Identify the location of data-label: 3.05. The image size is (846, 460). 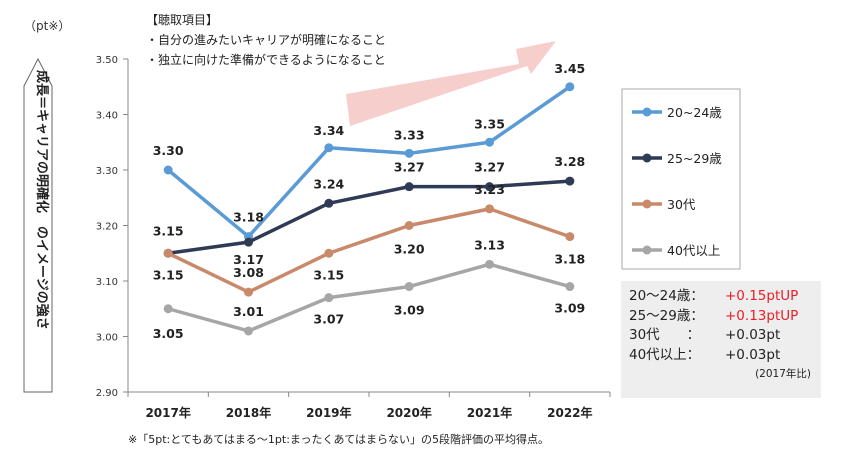
(168, 333).